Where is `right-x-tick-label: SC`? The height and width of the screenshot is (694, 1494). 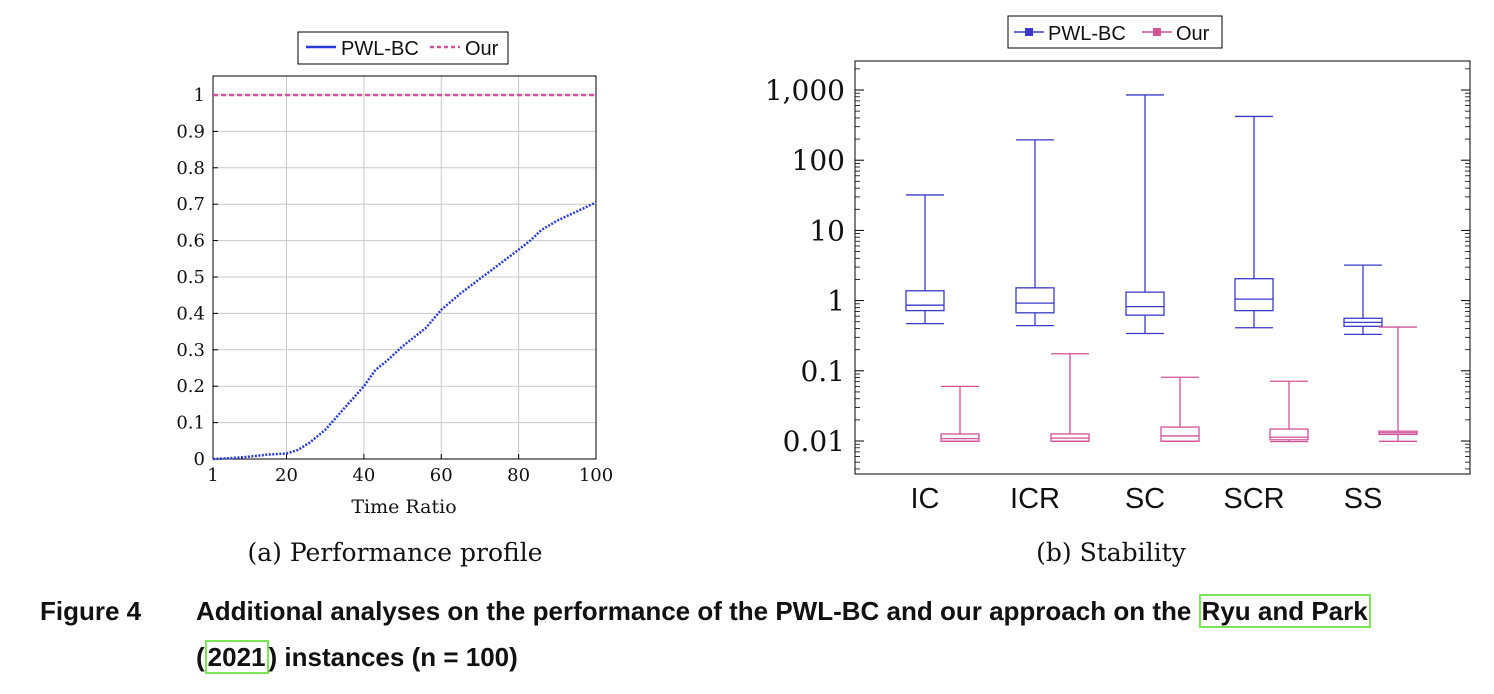
right-x-tick-label: SC is located at coordinates (1145, 499).